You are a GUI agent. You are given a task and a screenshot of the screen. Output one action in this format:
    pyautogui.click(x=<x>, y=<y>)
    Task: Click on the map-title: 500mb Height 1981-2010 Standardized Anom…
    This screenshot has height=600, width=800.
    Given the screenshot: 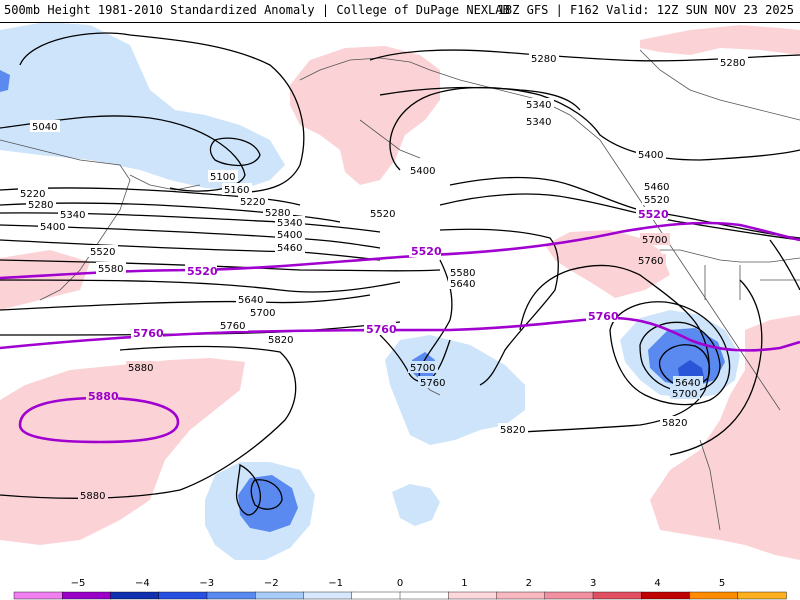 What is the action you would take?
    pyautogui.click(x=257, y=10)
    